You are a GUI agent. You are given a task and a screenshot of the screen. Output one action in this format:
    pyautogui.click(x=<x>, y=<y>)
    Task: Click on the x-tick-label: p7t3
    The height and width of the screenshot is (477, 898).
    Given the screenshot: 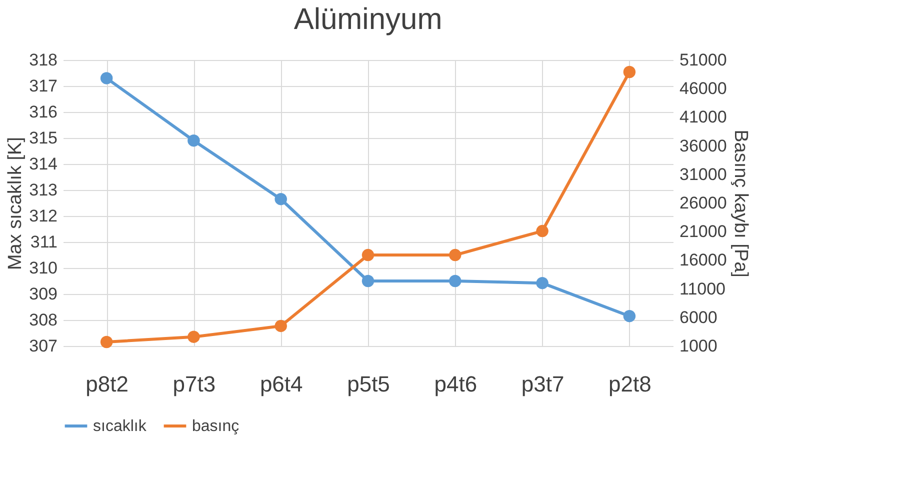 What is the action you would take?
    pyautogui.click(x=194, y=384)
    